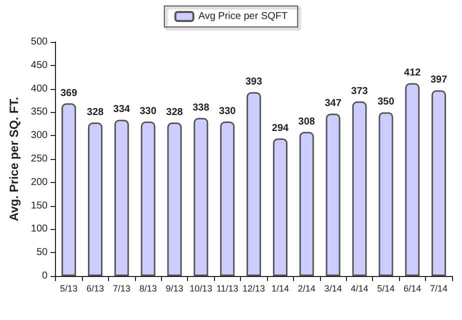 The height and width of the screenshot is (320, 462). What do you see at coordinates (307, 289) in the screenshot?
I see `x-tick-label: 2/14` at bounding box center [307, 289].